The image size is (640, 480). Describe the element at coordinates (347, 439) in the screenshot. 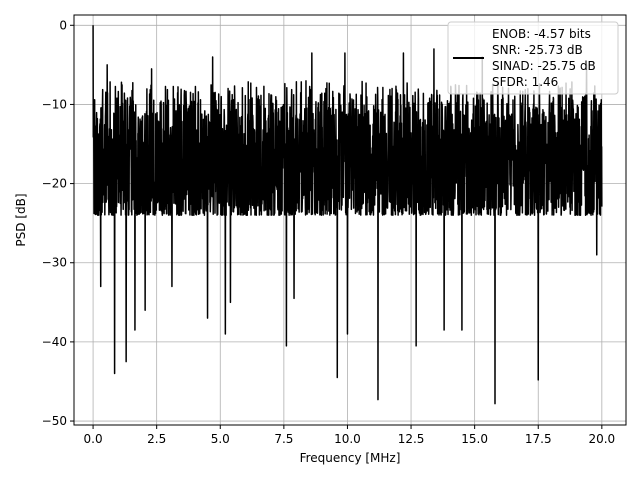

I see `x-tick-label: 10.0` at that location.